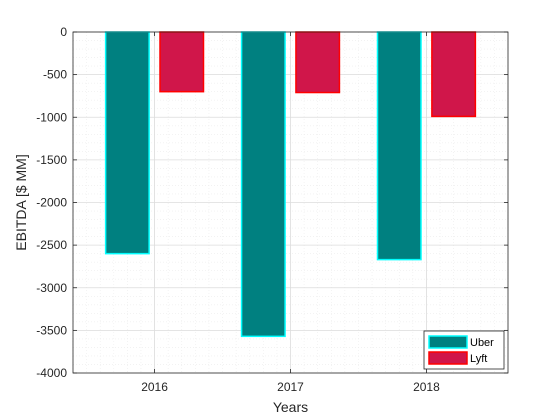 Image resolution: width=560 pixels, height=420 pixels. I want to click on legend-swatch-lyft, so click(448, 358).